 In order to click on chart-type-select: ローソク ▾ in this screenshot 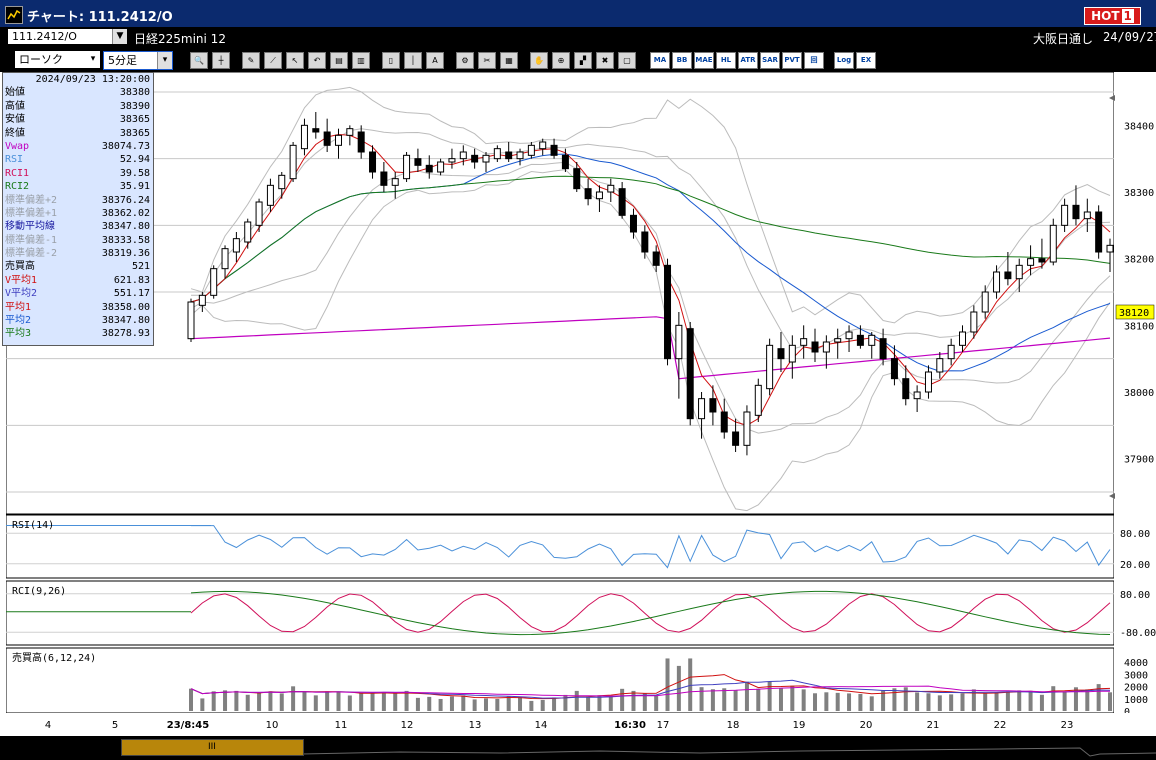, I will do `click(57, 59)`.